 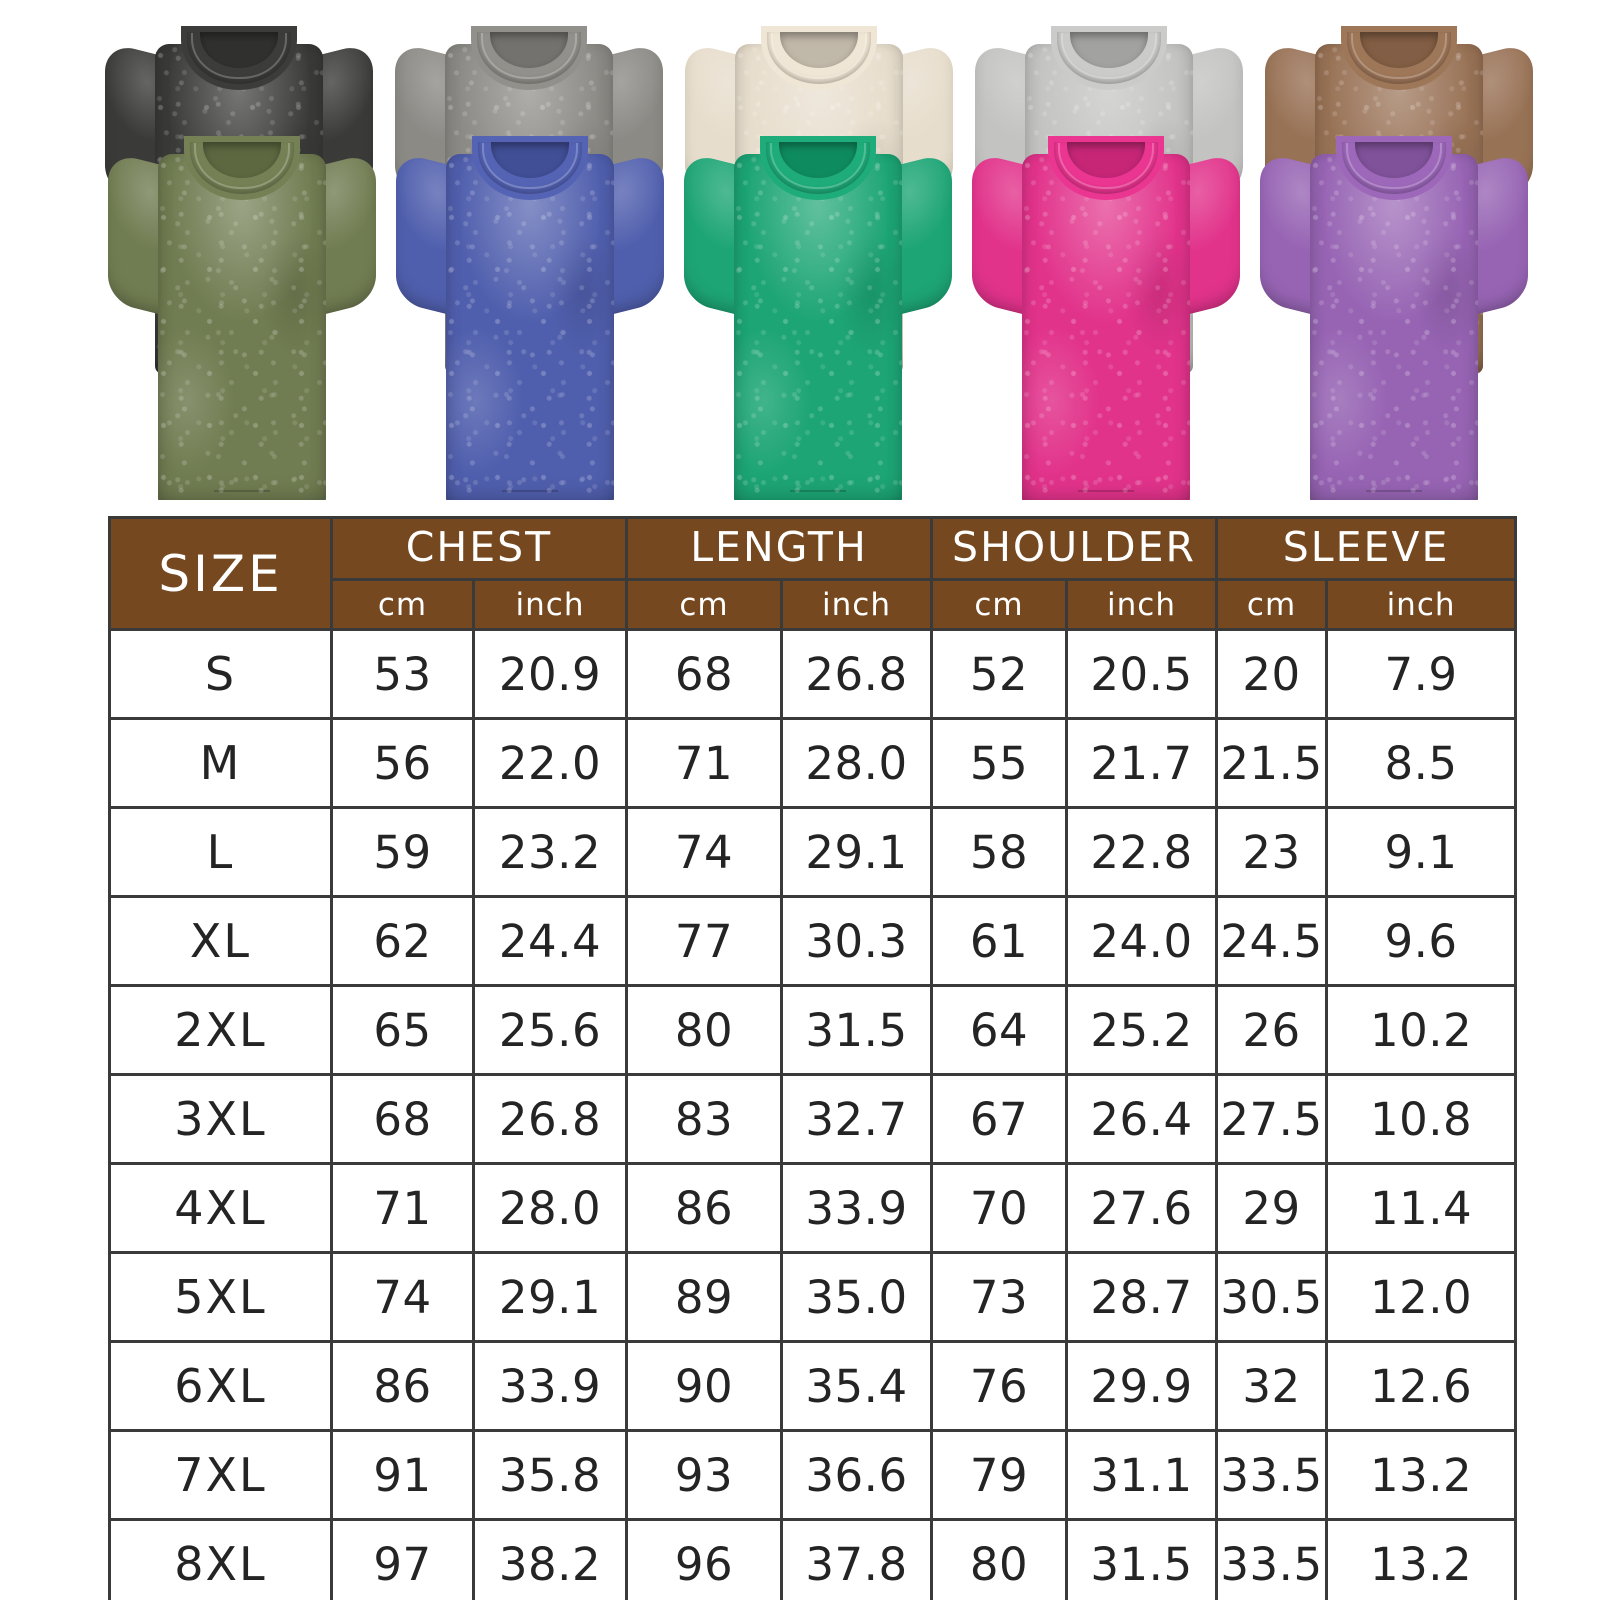 What do you see at coordinates (1272, 1297) in the screenshot?
I see `cell-sleeve-cm: 30.5` at bounding box center [1272, 1297].